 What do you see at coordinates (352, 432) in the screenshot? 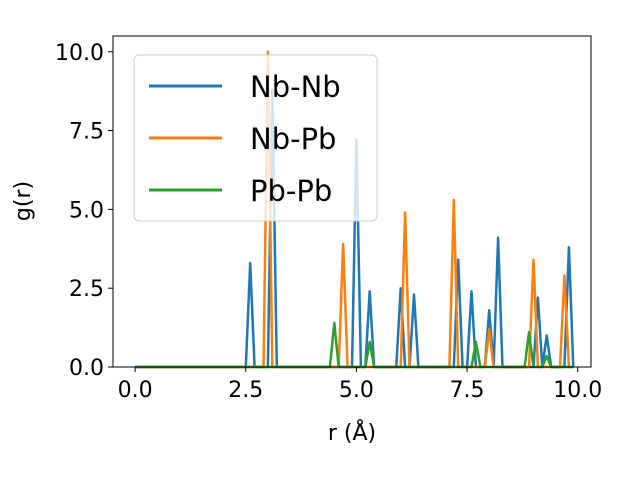
I see `x-axis-label: r (Å)` at bounding box center [352, 432].